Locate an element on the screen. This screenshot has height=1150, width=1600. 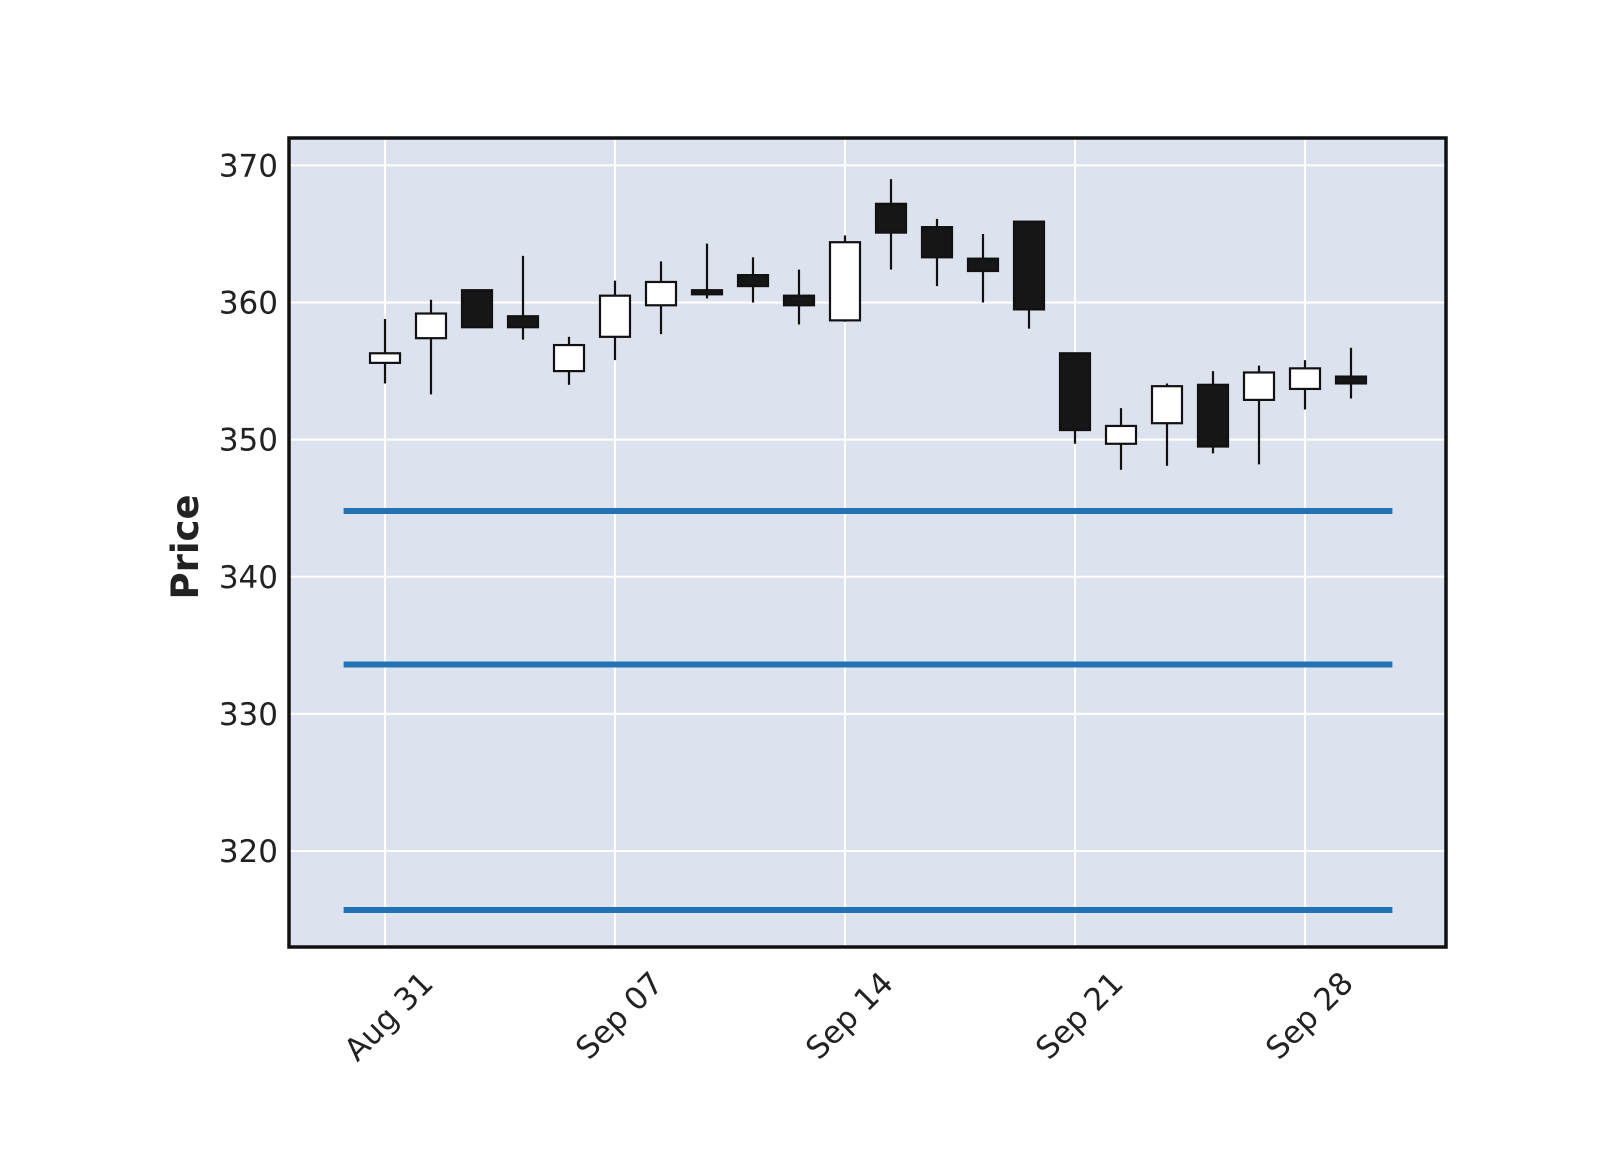
x-tick-label: Sep 21 is located at coordinates (1080, 1016).